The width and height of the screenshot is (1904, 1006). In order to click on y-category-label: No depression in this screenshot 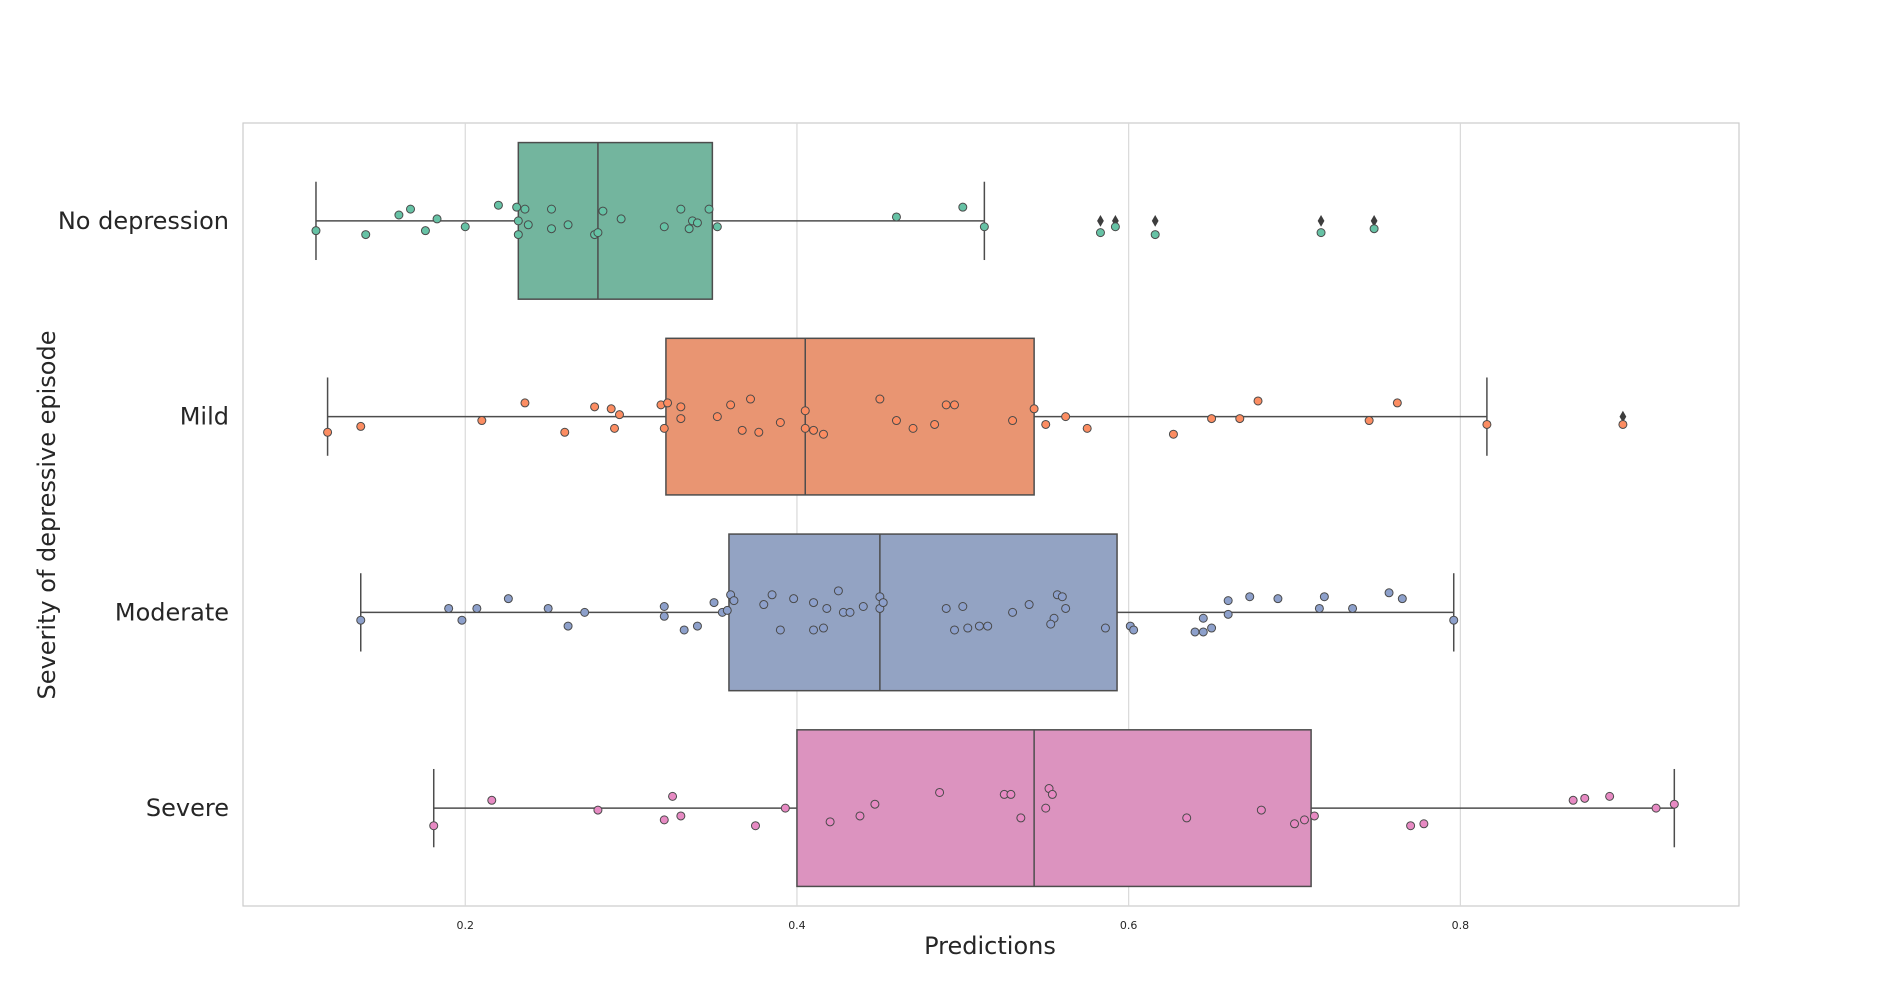, I will do `click(143, 221)`.